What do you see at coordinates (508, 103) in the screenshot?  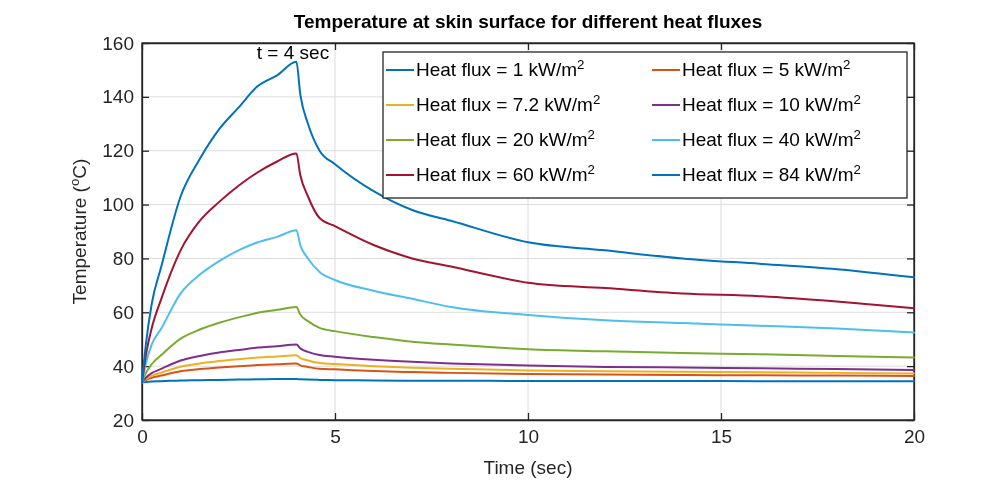 I see `legend-label: Heat flux = 7.2 kW/m$^{2}$` at bounding box center [508, 103].